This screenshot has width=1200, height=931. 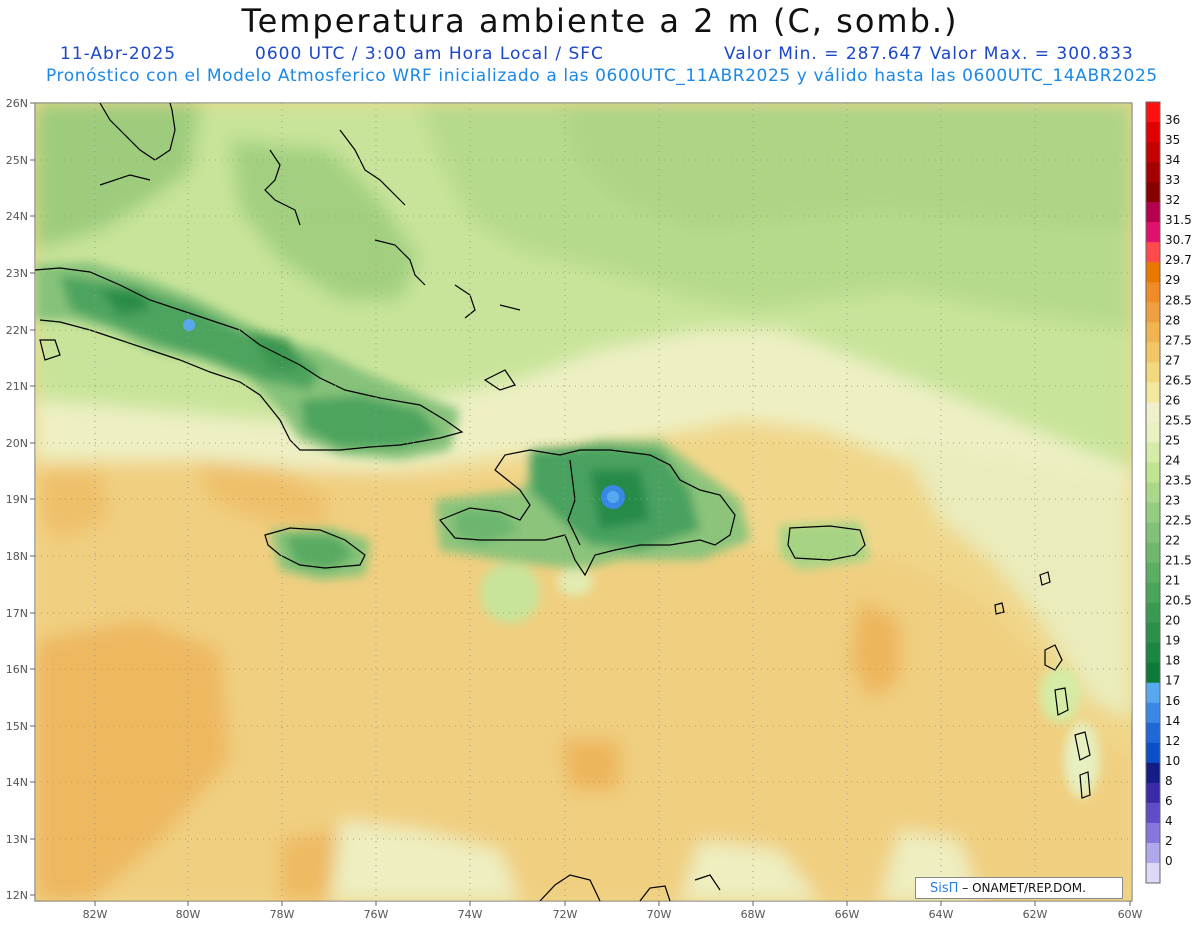 What do you see at coordinates (17, 613) in the screenshot?
I see `lat-label: 17N` at bounding box center [17, 613].